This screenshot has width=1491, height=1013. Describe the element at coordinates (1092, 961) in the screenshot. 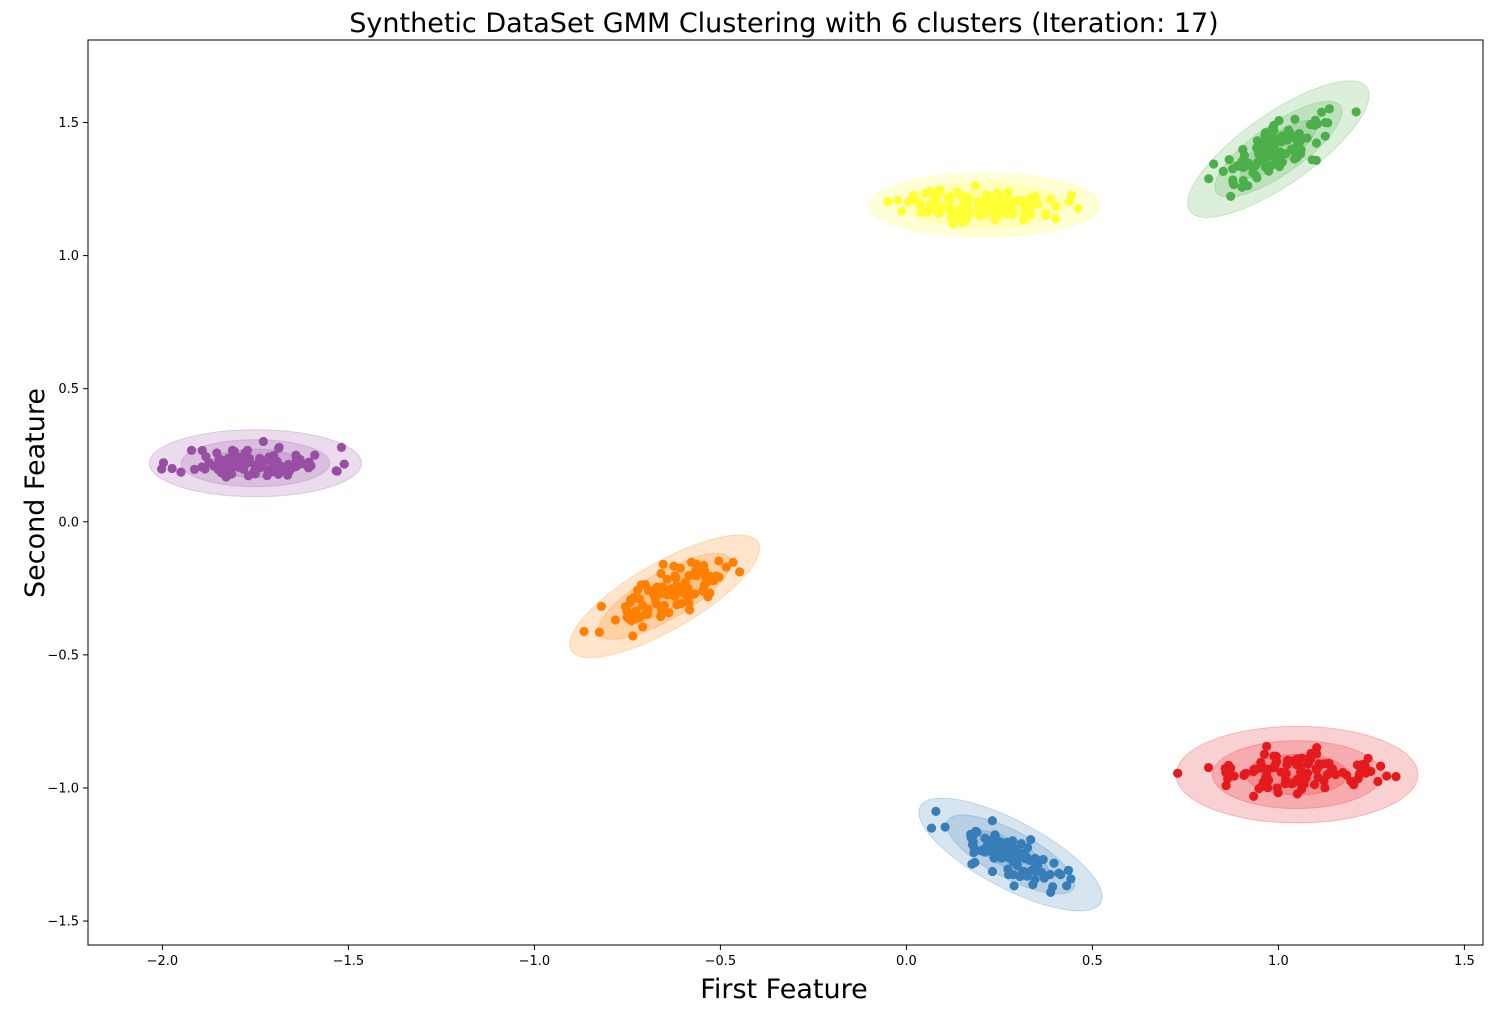

I see `x-tick-label: 0.5` at that location.